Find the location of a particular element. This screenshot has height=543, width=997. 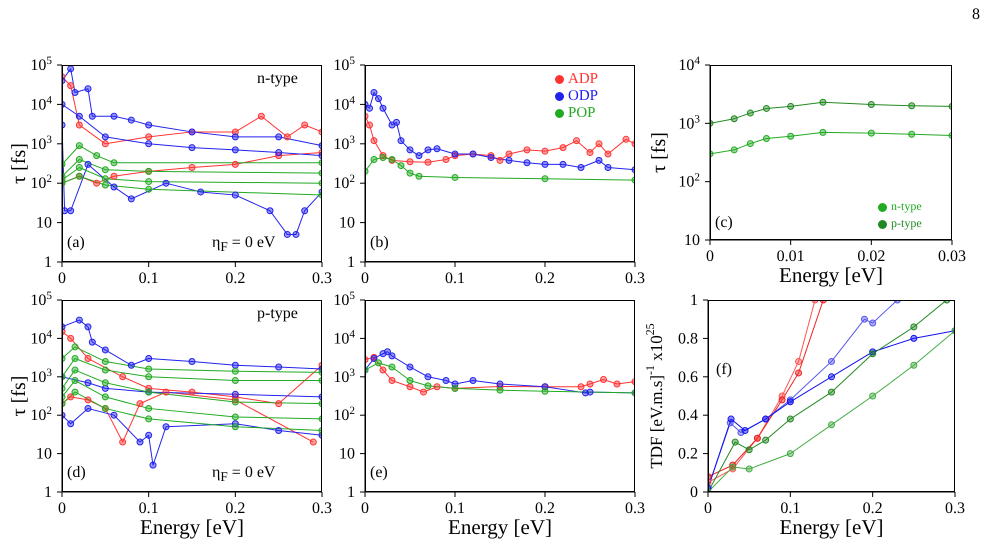

y-tick-label: 0.4 is located at coordinates (688, 415).